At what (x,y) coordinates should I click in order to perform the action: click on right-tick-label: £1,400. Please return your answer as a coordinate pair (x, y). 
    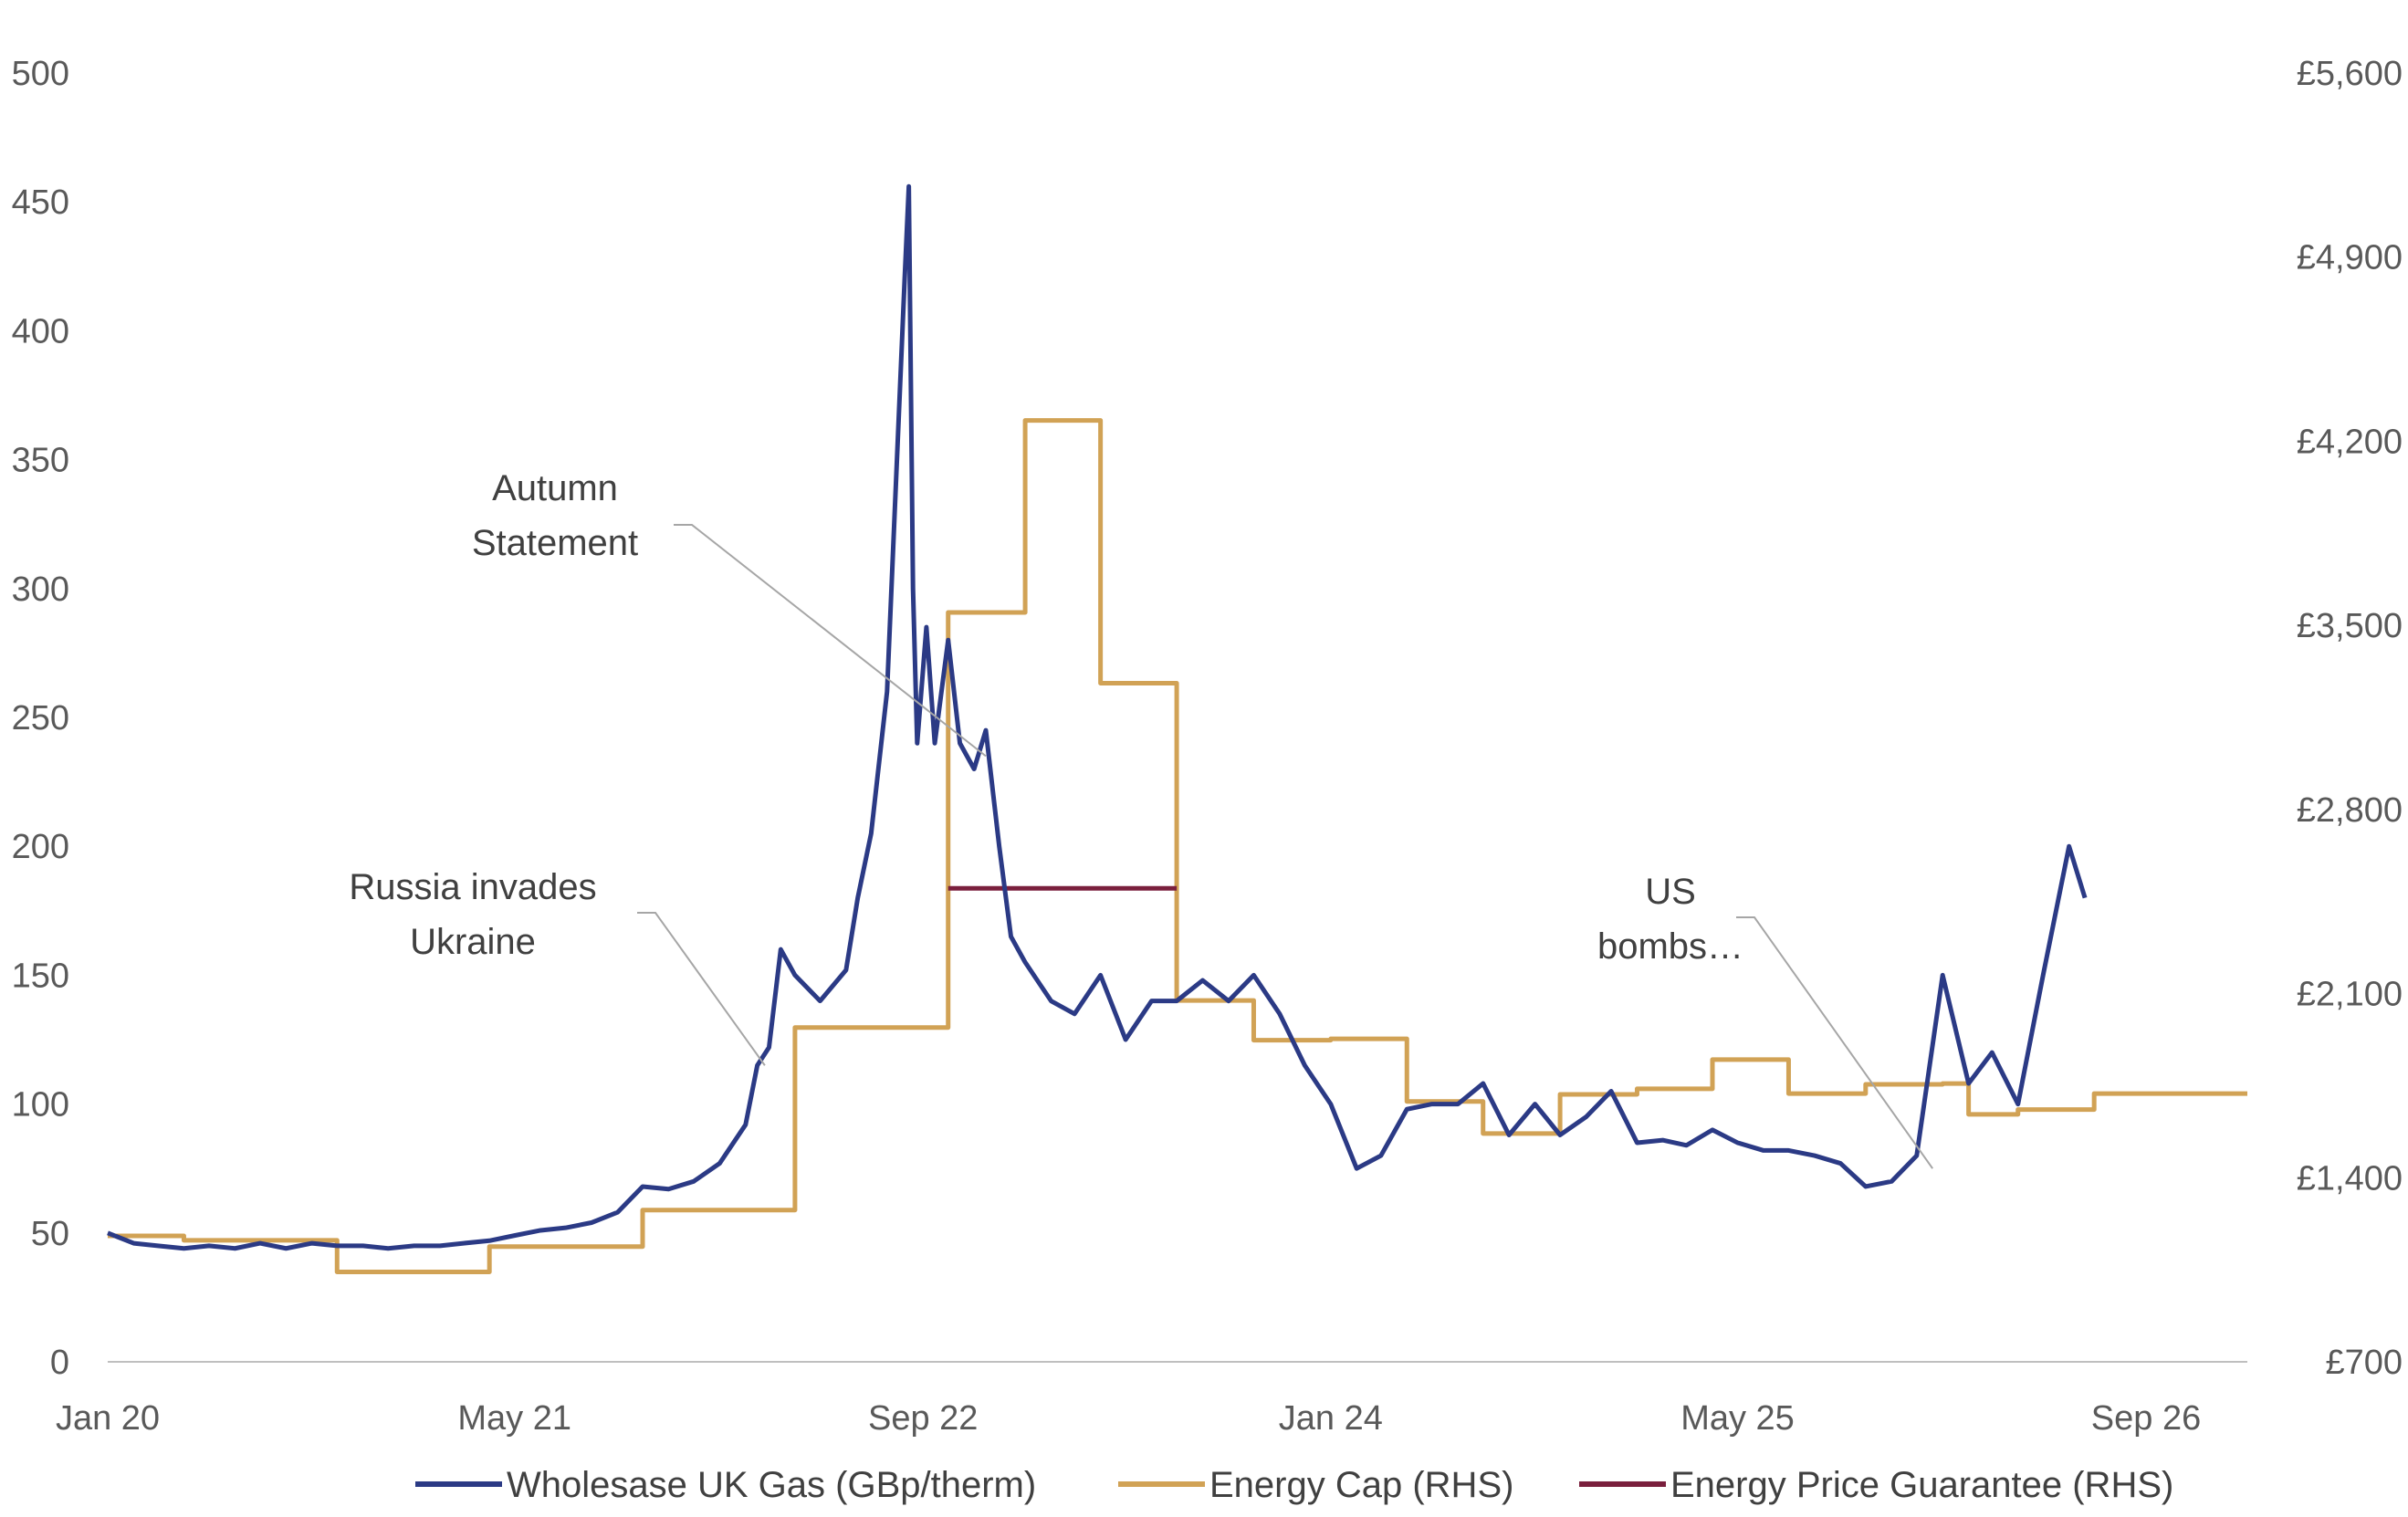
    Looking at the image, I should click on (2350, 1179).